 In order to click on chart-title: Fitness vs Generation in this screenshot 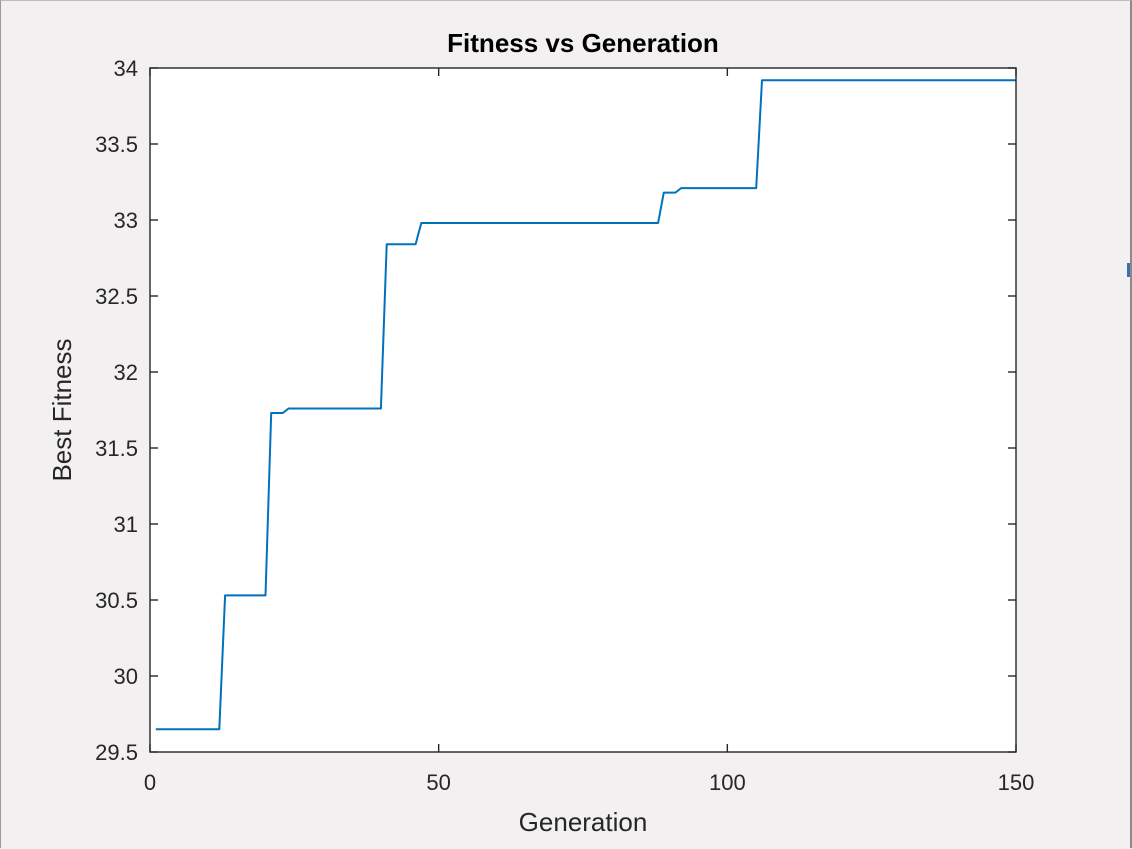, I will do `click(583, 43)`.